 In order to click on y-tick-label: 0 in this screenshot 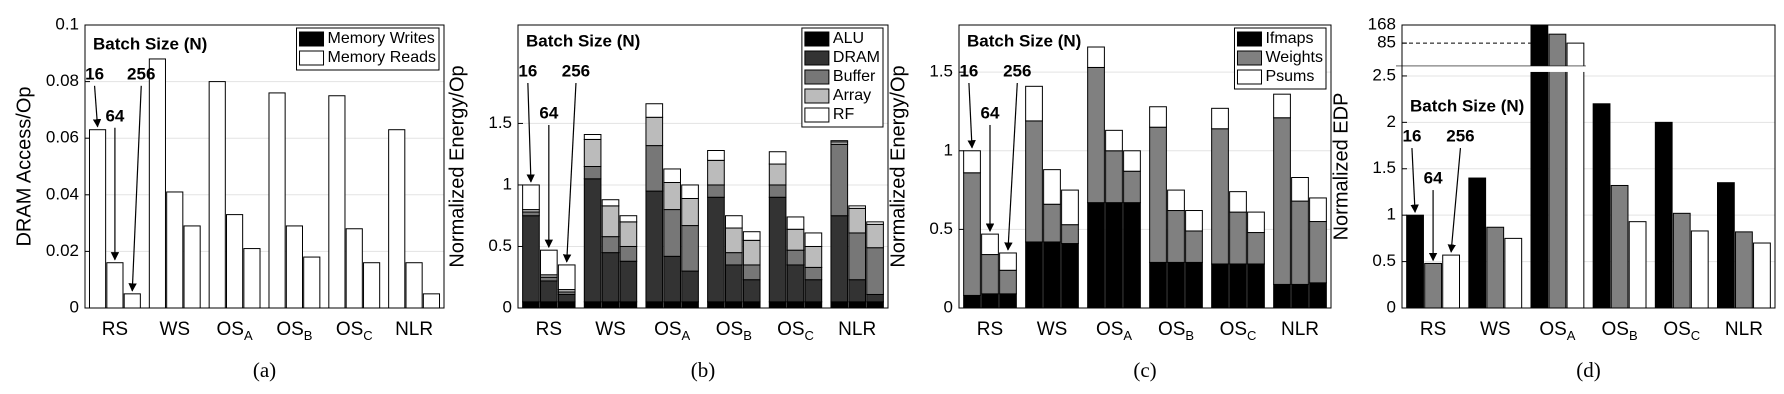, I will do `click(507, 306)`.